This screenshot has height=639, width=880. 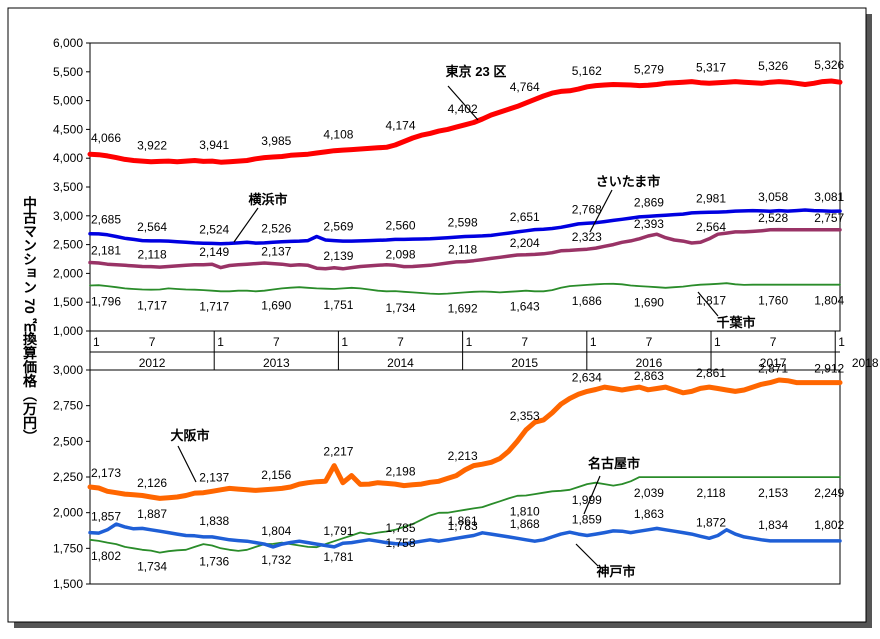 I want to click on data-label-tokyo: 4,066, so click(x=106, y=138).